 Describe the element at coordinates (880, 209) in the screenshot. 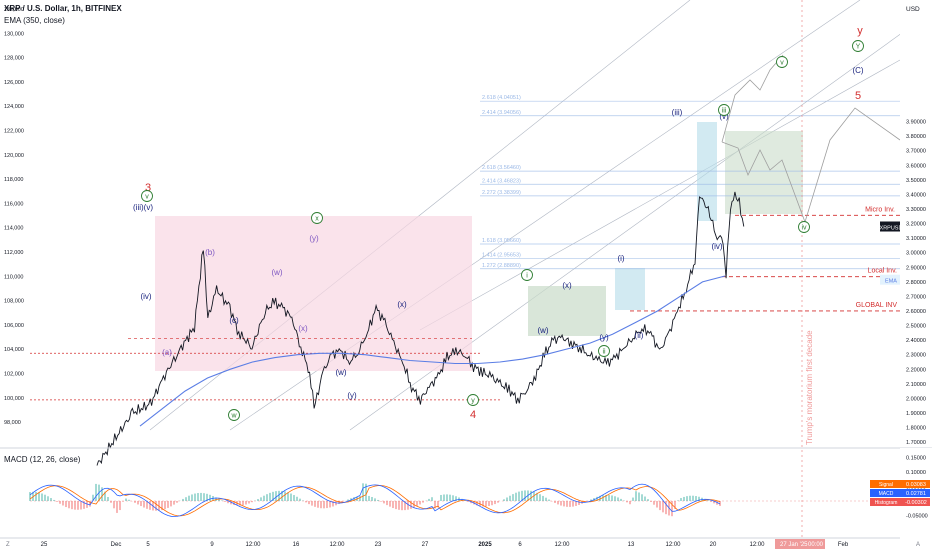

I see `level-label-0: Micro Inv.` at that location.